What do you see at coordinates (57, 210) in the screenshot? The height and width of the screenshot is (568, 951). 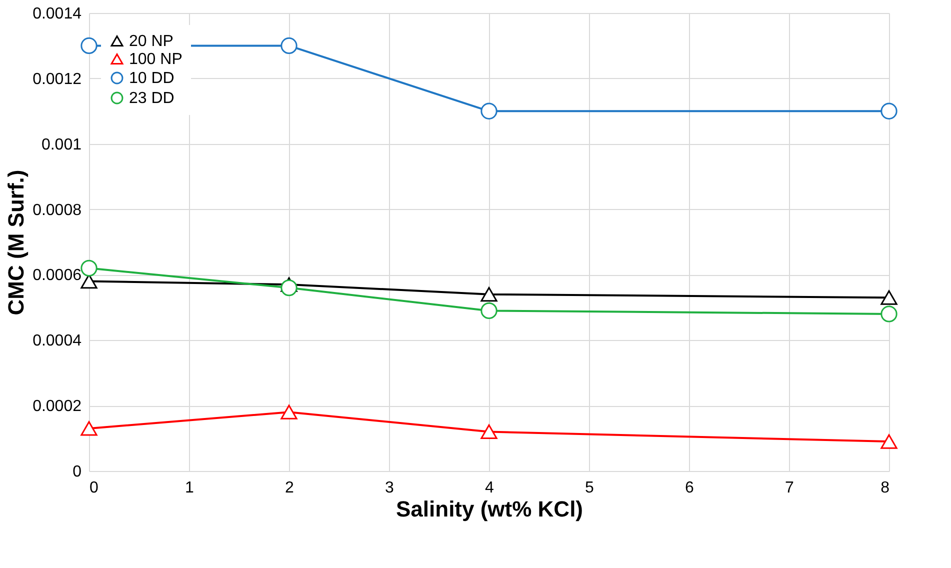 I see `y-tick-label: 0.0008` at bounding box center [57, 210].